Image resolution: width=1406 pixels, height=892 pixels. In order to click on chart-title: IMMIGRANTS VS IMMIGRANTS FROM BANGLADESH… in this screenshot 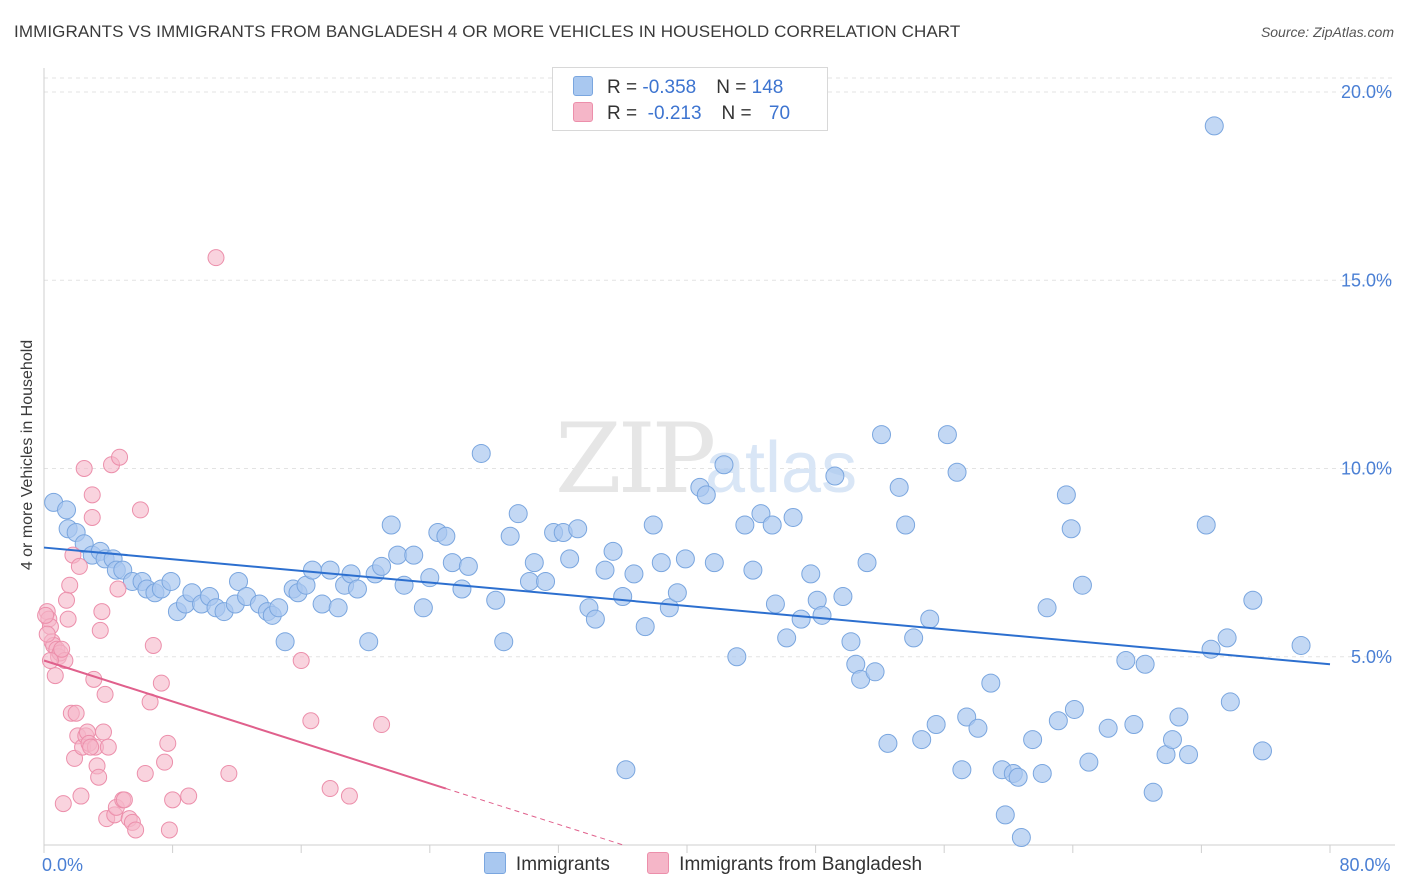, I will do `click(487, 31)`.